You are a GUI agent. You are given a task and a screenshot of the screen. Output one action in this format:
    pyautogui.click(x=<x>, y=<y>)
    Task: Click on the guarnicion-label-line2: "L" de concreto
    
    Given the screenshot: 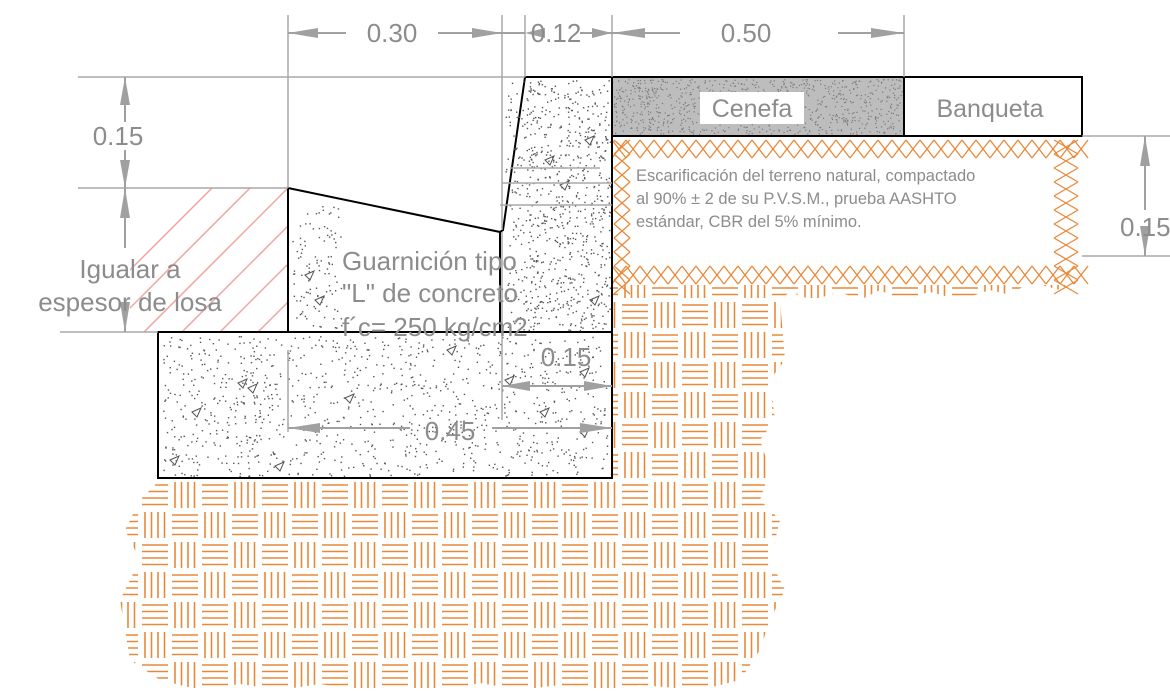 What is the action you would take?
    pyautogui.click(x=430, y=293)
    